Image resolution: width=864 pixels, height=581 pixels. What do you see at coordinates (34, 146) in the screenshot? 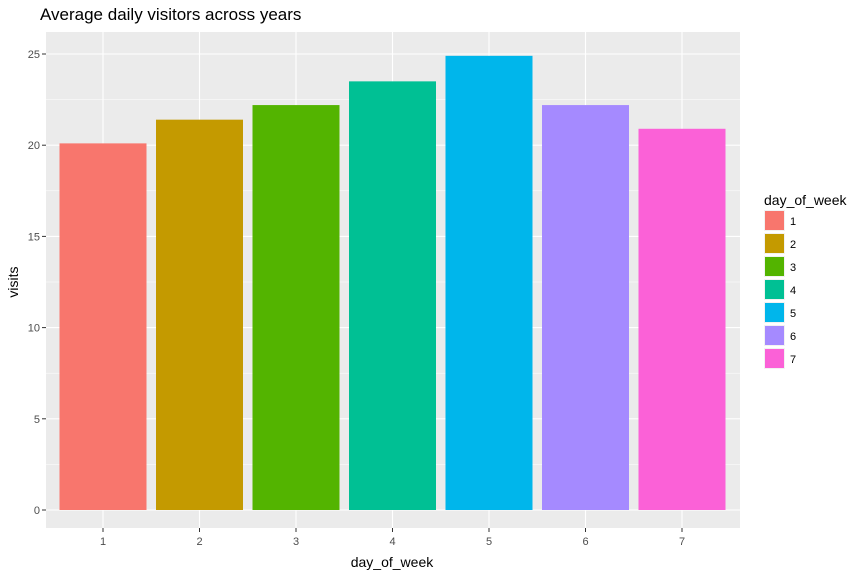
I see `y-tick-label: 20` at bounding box center [34, 146].